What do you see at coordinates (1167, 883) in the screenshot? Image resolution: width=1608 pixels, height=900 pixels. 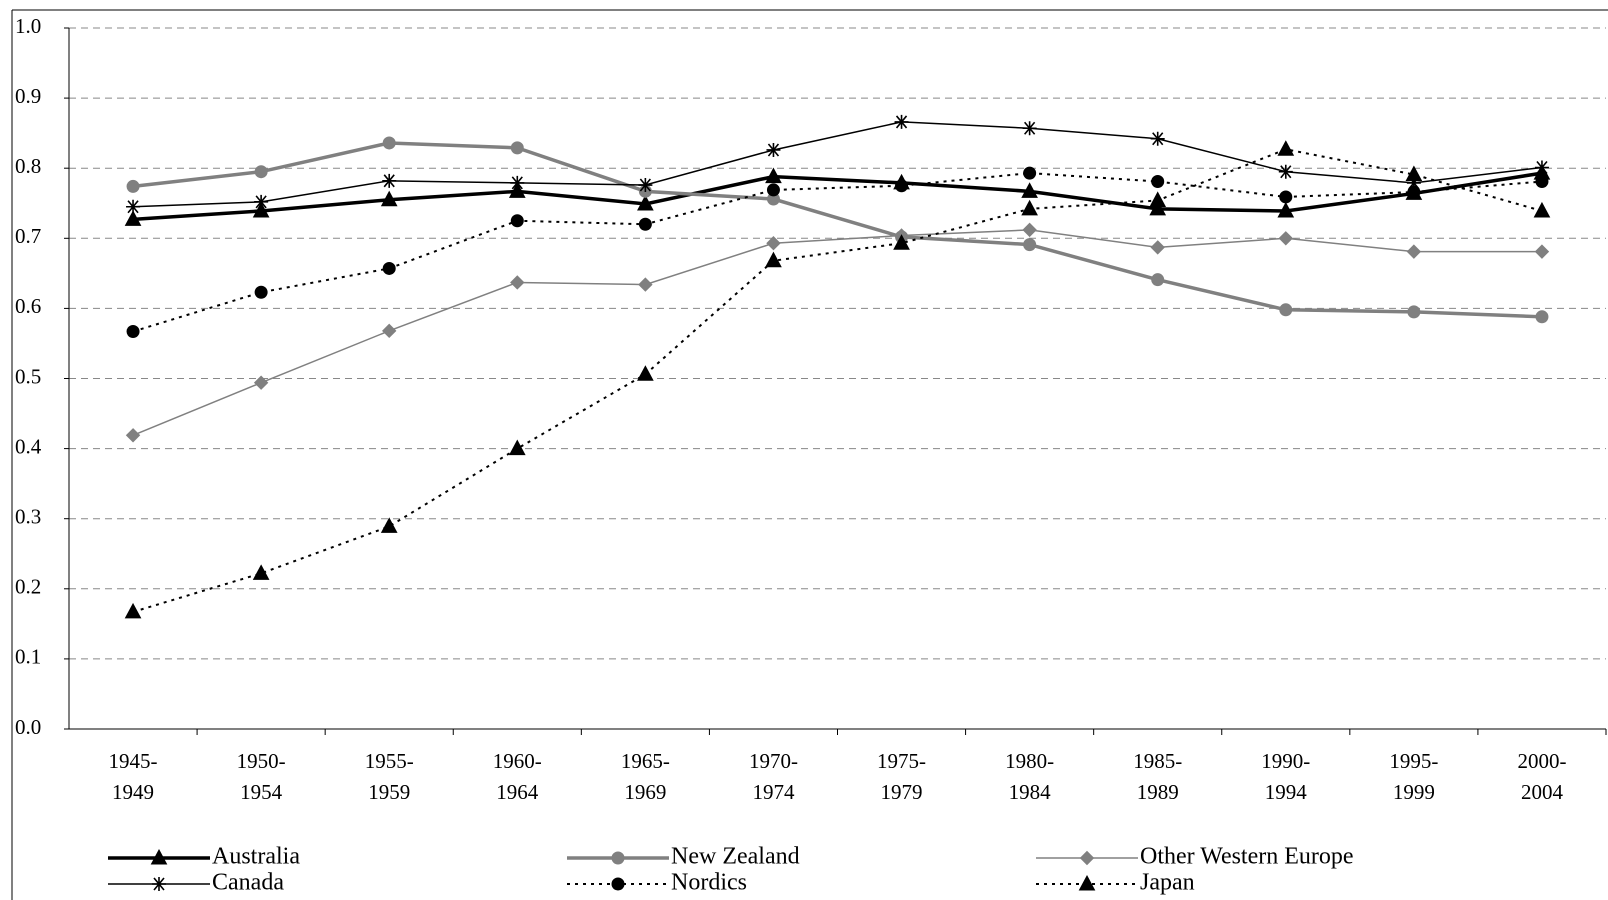 I see `legend-label: Japan` at bounding box center [1167, 883].